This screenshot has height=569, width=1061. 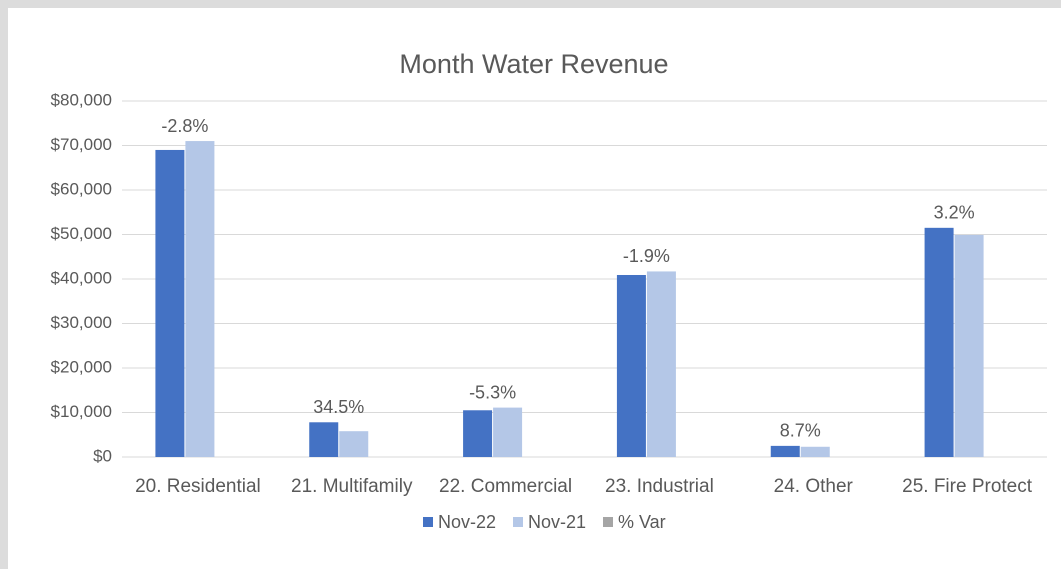 I want to click on y-tick-label: $0, so click(x=102, y=455).